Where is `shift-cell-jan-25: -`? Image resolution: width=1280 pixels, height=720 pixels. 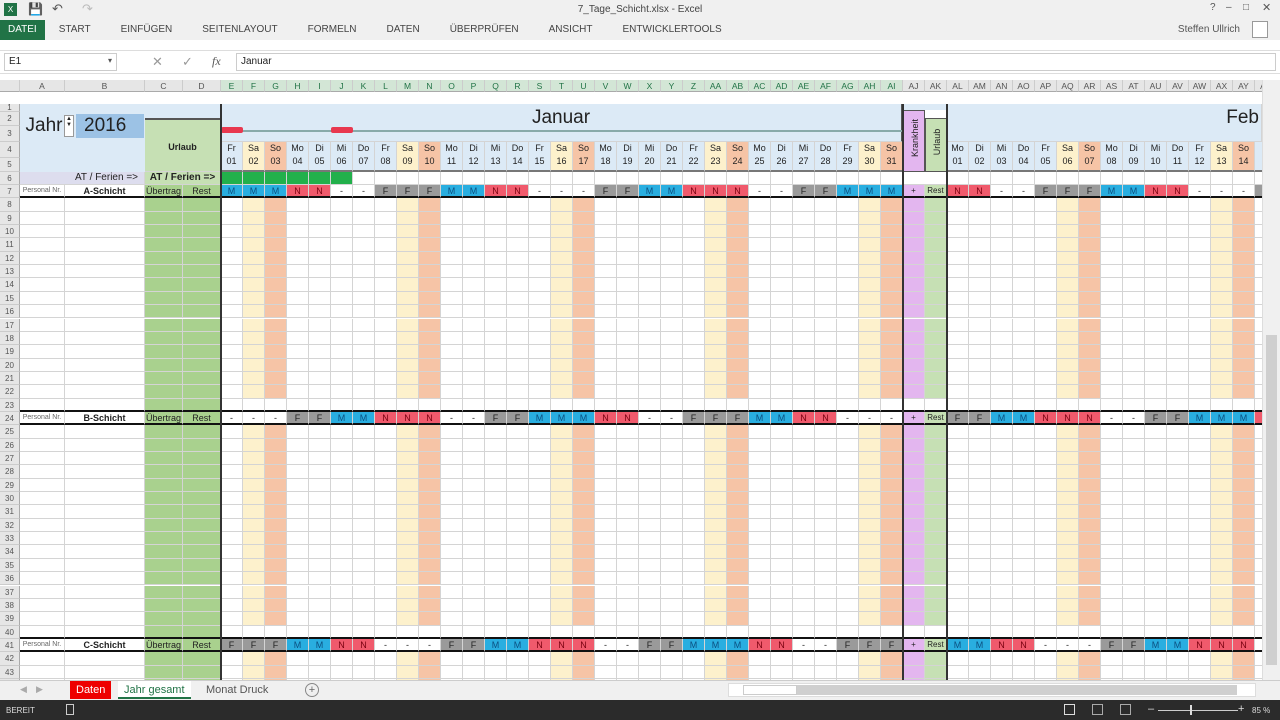 shift-cell-jan-25: - is located at coordinates (760, 192).